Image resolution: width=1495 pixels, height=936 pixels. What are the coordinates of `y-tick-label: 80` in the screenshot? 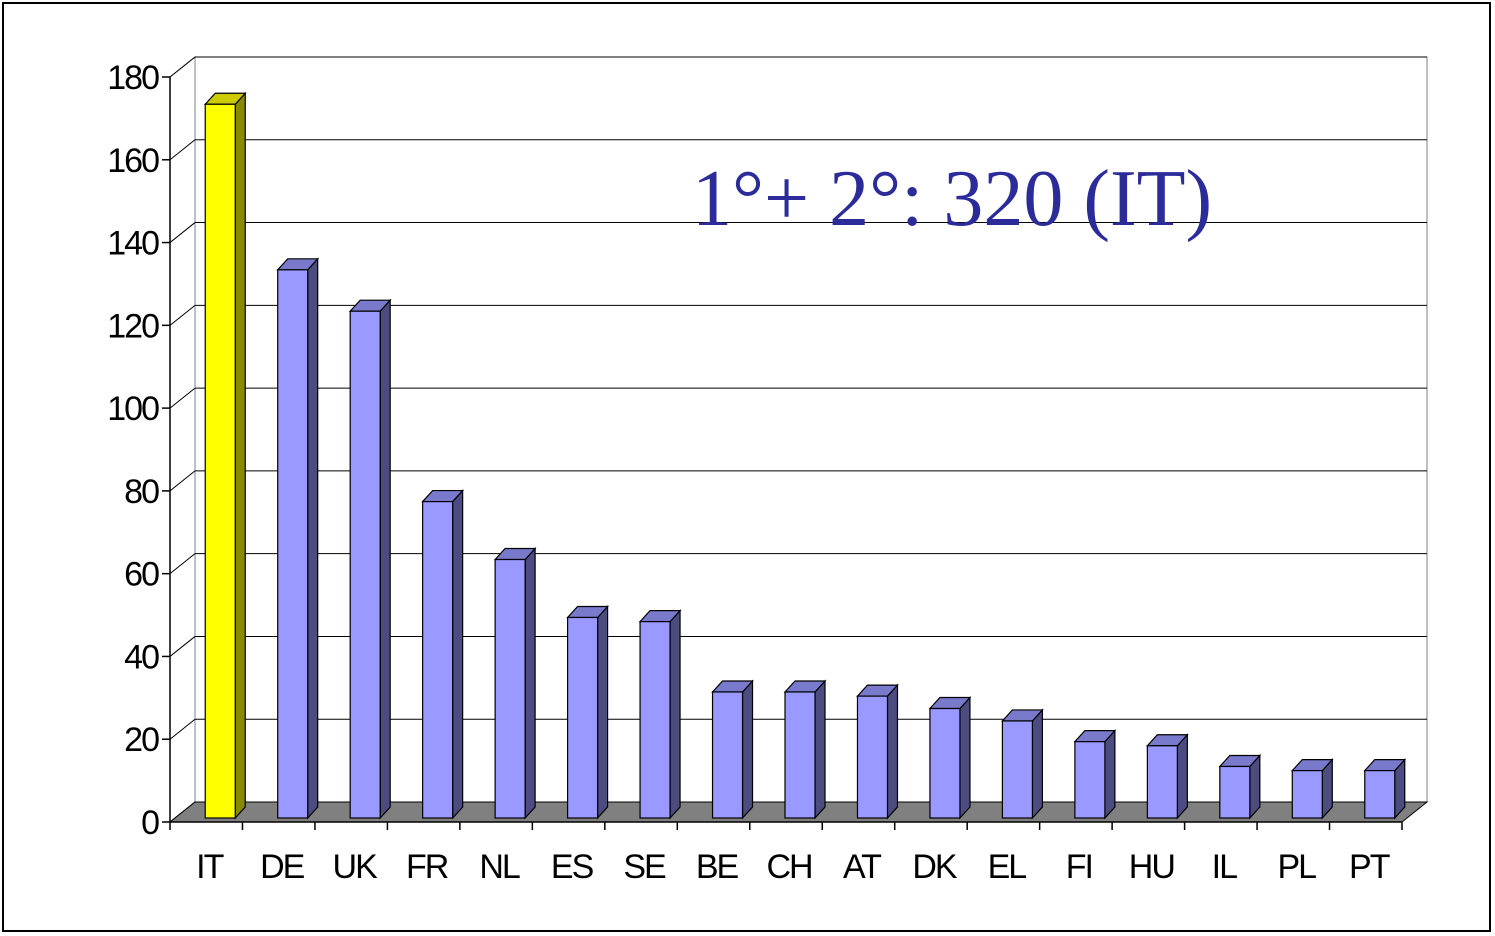 It's located at (141, 492).